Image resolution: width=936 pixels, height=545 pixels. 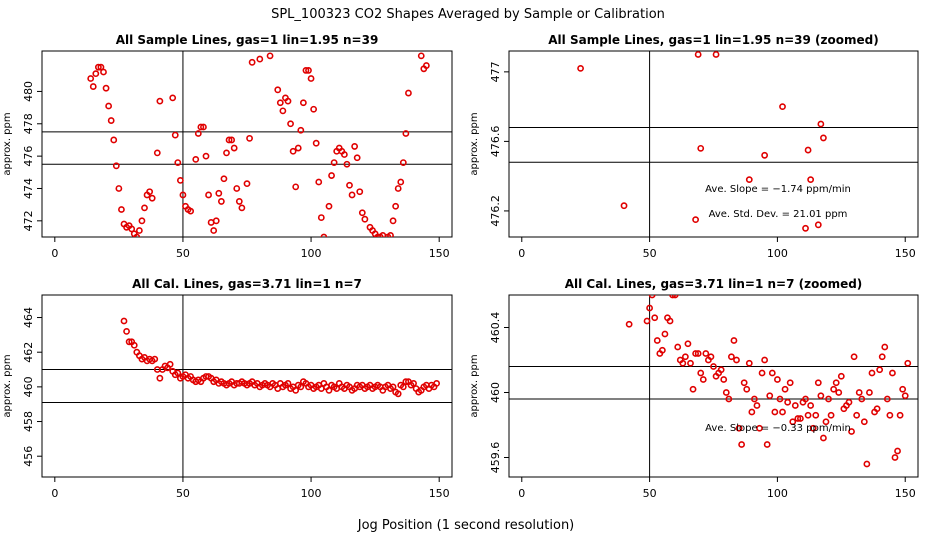 What do you see at coordinates (247, 40) in the screenshot?
I see `panel-title: All Sample Lines, gas=1 lin=1.95 n=39` at bounding box center [247, 40].